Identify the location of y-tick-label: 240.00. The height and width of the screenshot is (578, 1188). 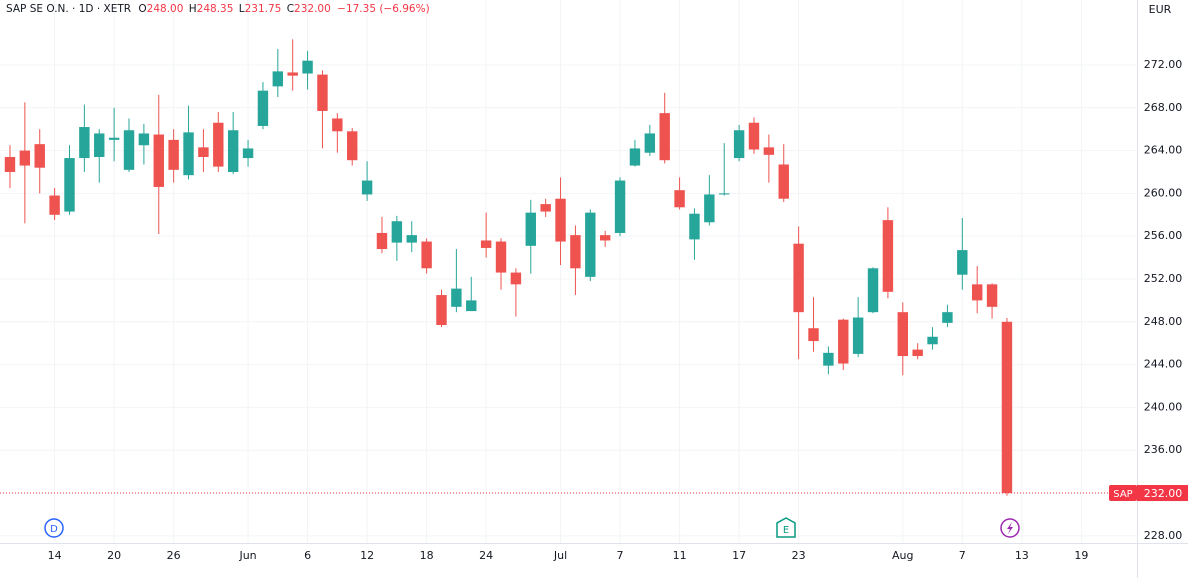
(1163, 406).